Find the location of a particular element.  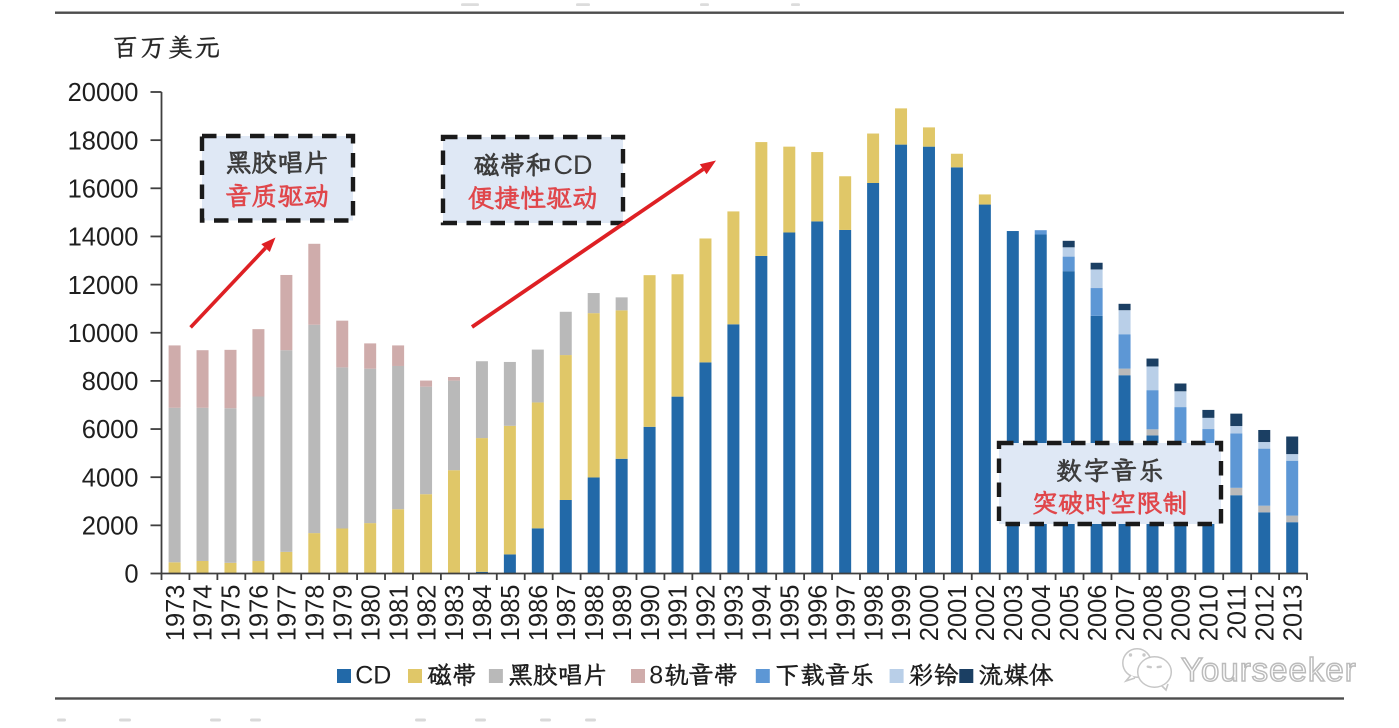

svg-text: 1989 is located at coordinates (623, 613).